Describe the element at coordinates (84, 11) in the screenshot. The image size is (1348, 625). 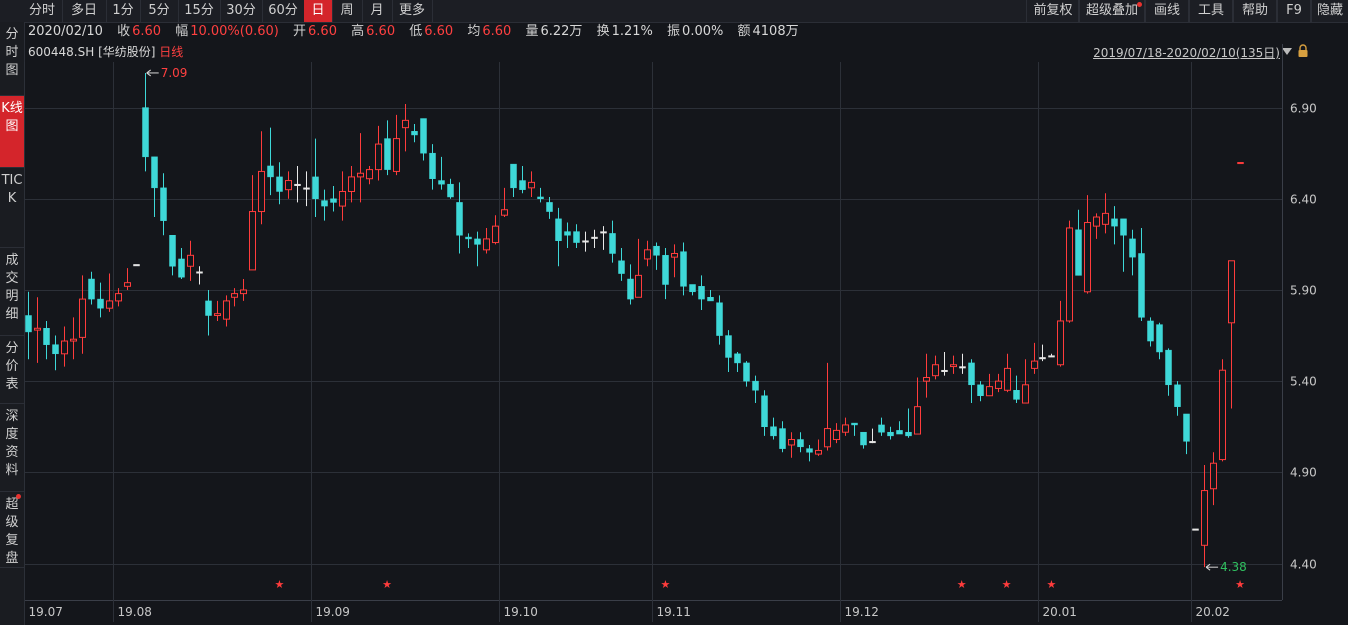
I see `period-tab-1: 多日` at that location.